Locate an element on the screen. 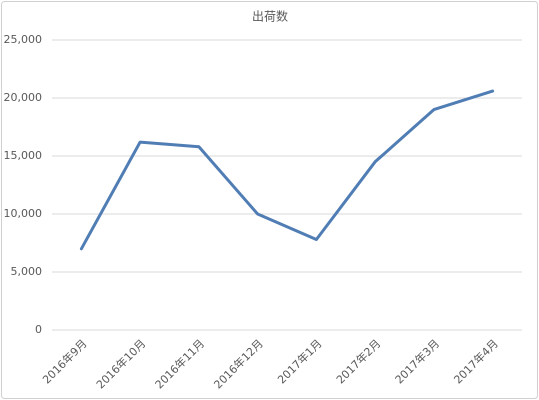 The width and height of the screenshot is (539, 400). y-tick-label: 10,000 is located at coordinates (23, 213).